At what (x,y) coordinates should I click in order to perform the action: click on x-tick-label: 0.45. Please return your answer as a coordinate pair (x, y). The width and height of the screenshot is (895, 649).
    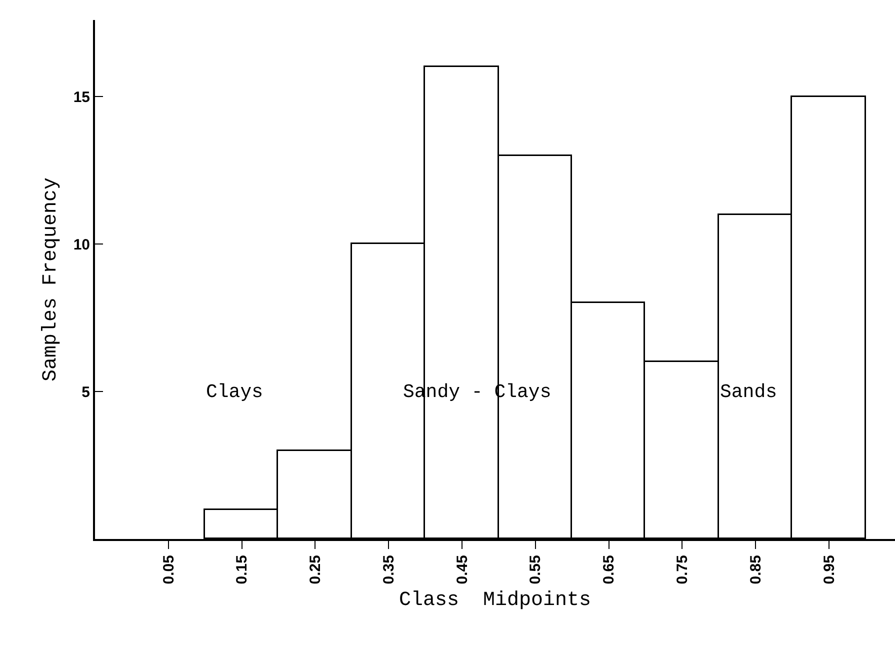
    Looking at the image, I should click on (462, 569).